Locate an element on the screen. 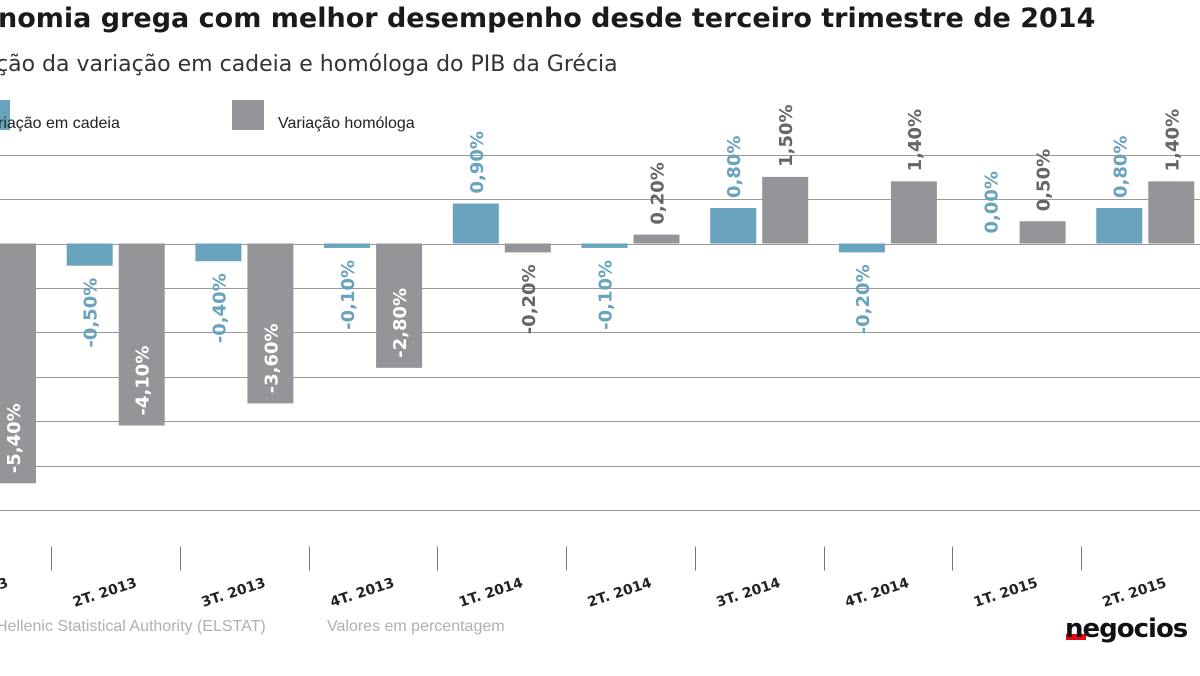 The height and width of the screenshot is (676, 1200). x-tick-label: 2T. 2013 is located at coordinates (105, 593).